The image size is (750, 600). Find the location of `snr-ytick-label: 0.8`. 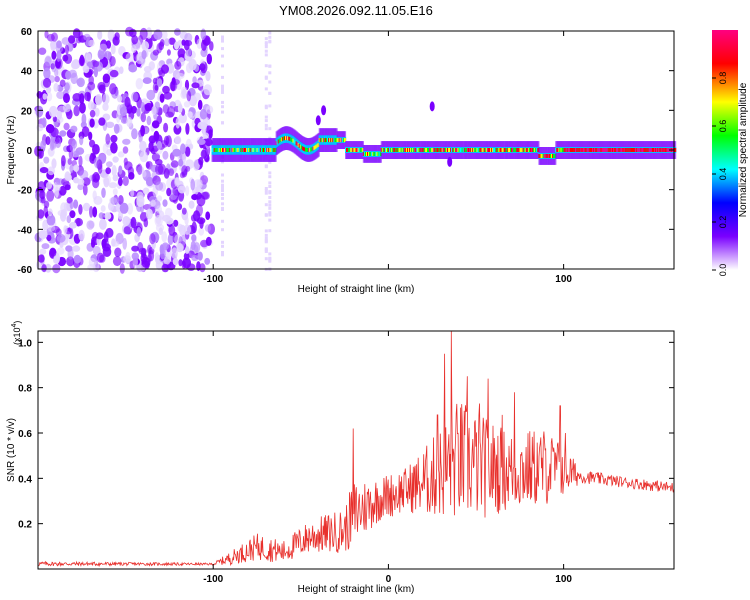

snr-ytick-label: 0.8 is located at coordinates (25, 389).